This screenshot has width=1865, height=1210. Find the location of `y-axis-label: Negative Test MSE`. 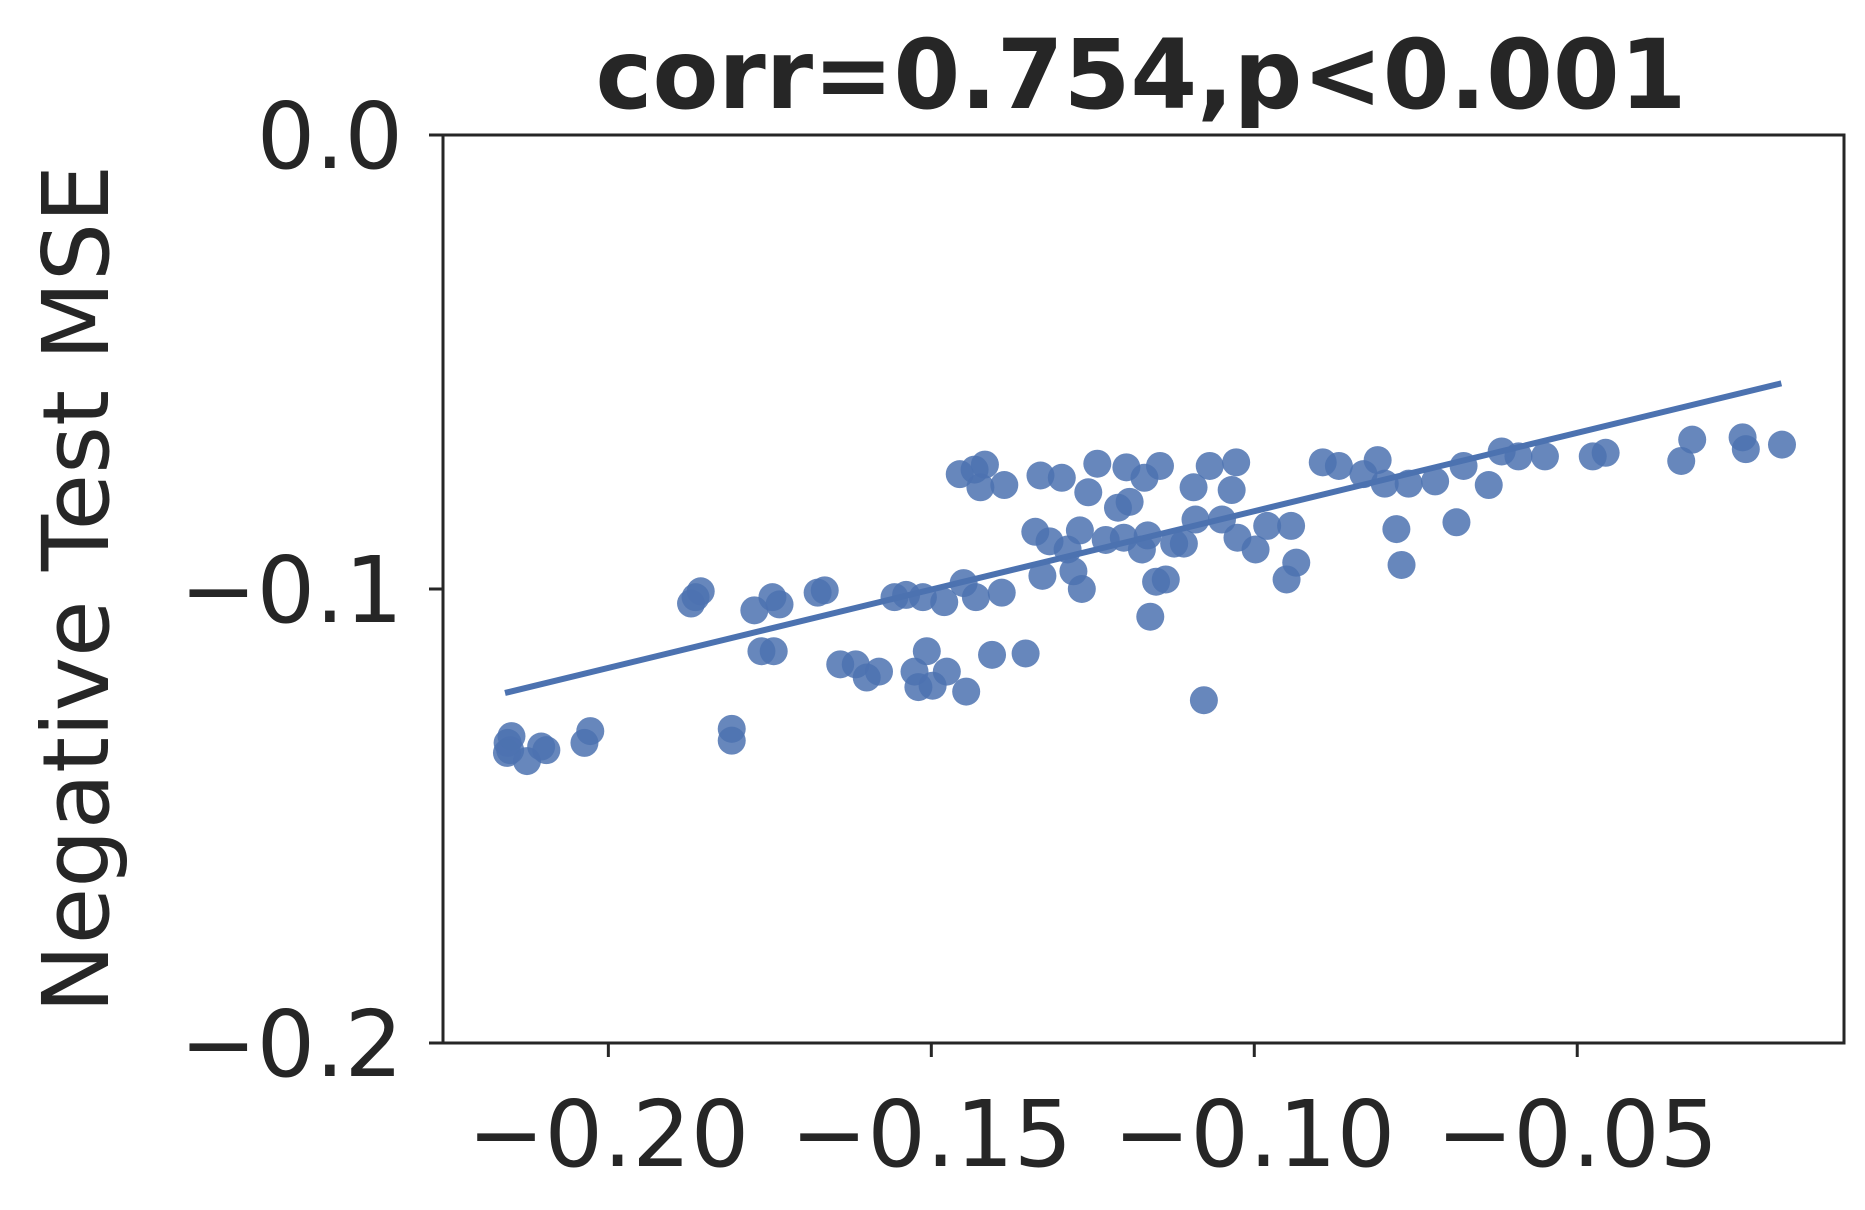

y-axis-label: Negative Test MSE is located at coordinates (76, 589).